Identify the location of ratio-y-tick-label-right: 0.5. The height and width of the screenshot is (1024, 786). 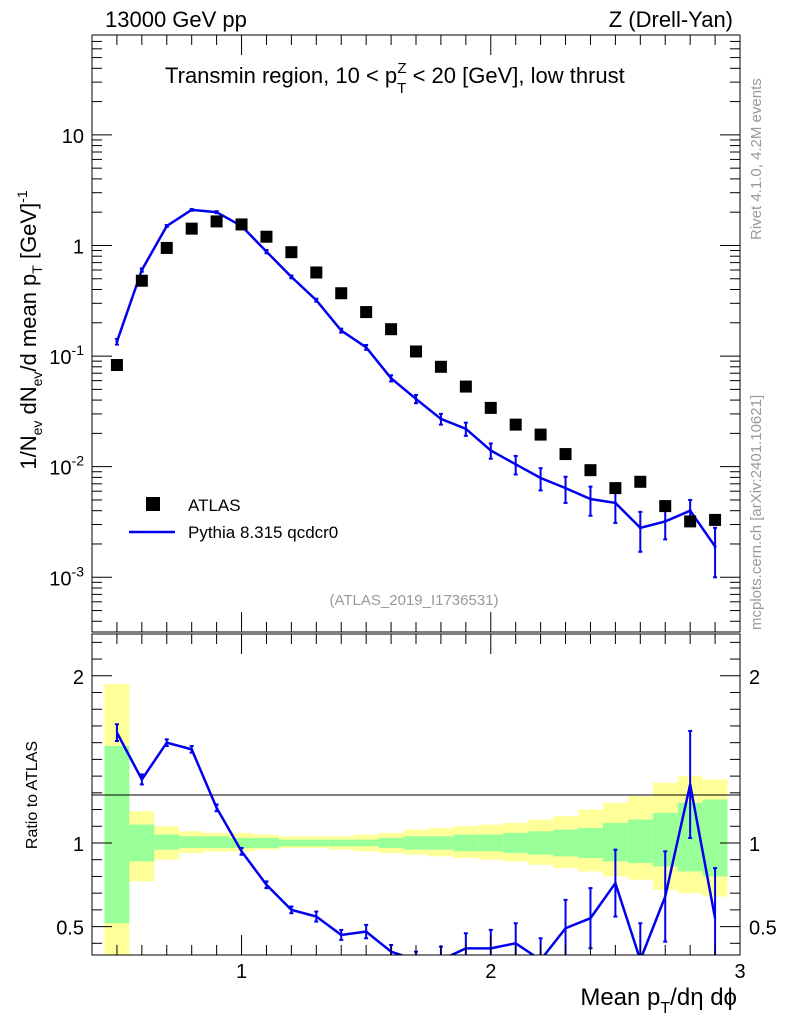
(763, 929).